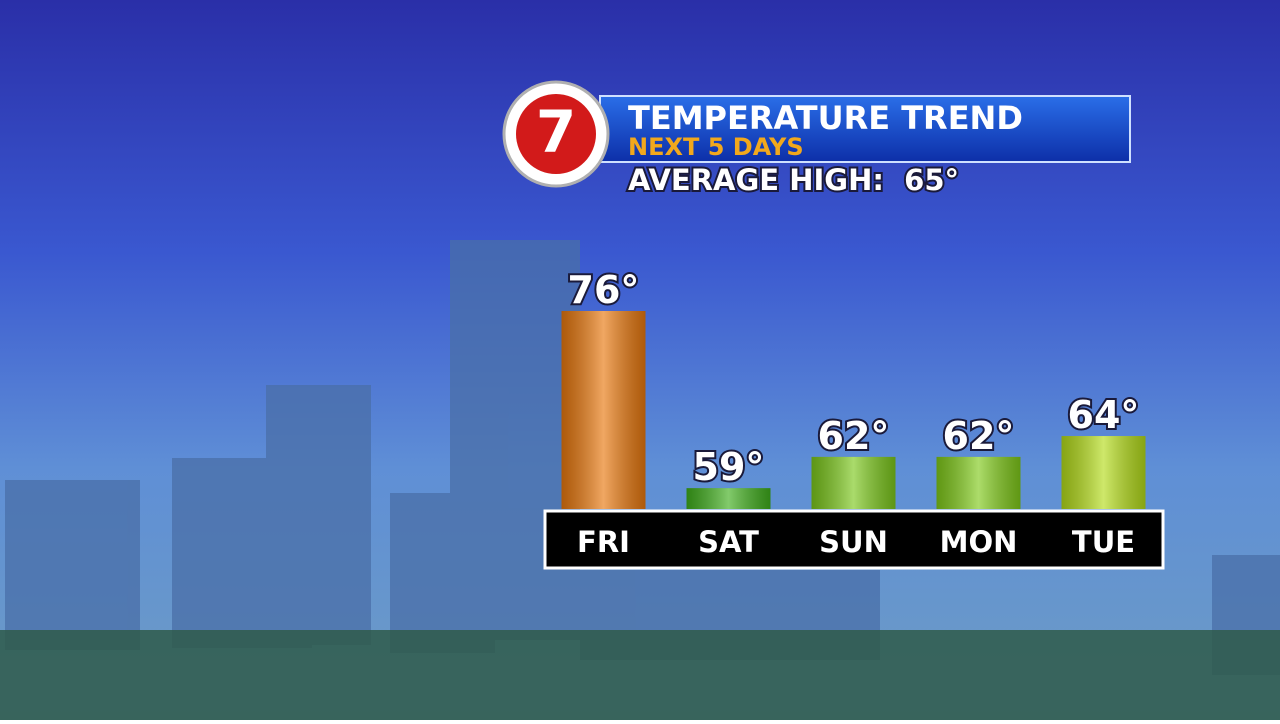  Describe the element at coordinates (728, 542) in the screenshot. I see `x-tick-label: SAT` at that location.